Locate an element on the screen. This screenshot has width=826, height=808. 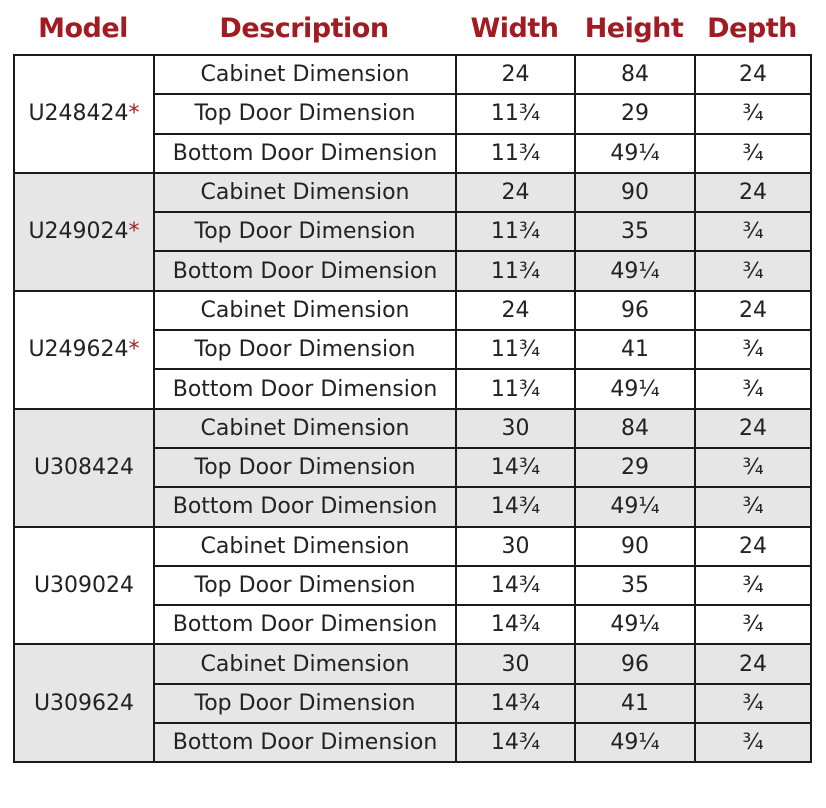
model-cell: U249624* is located at coordinates (84, 349).